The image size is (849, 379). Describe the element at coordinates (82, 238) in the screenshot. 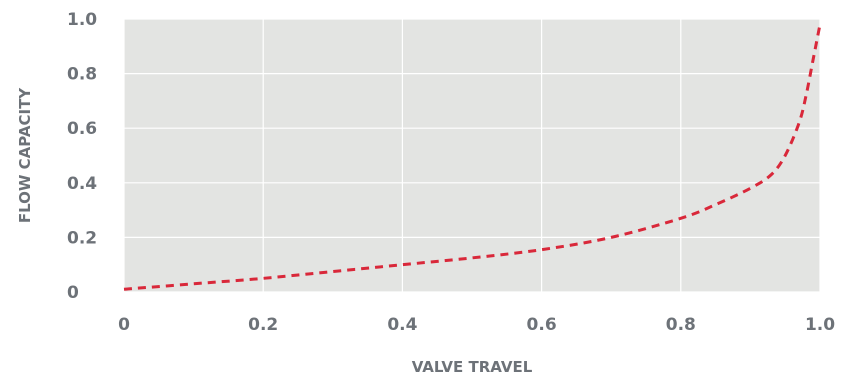

I see `y-tick-label: 0.2` at that location.